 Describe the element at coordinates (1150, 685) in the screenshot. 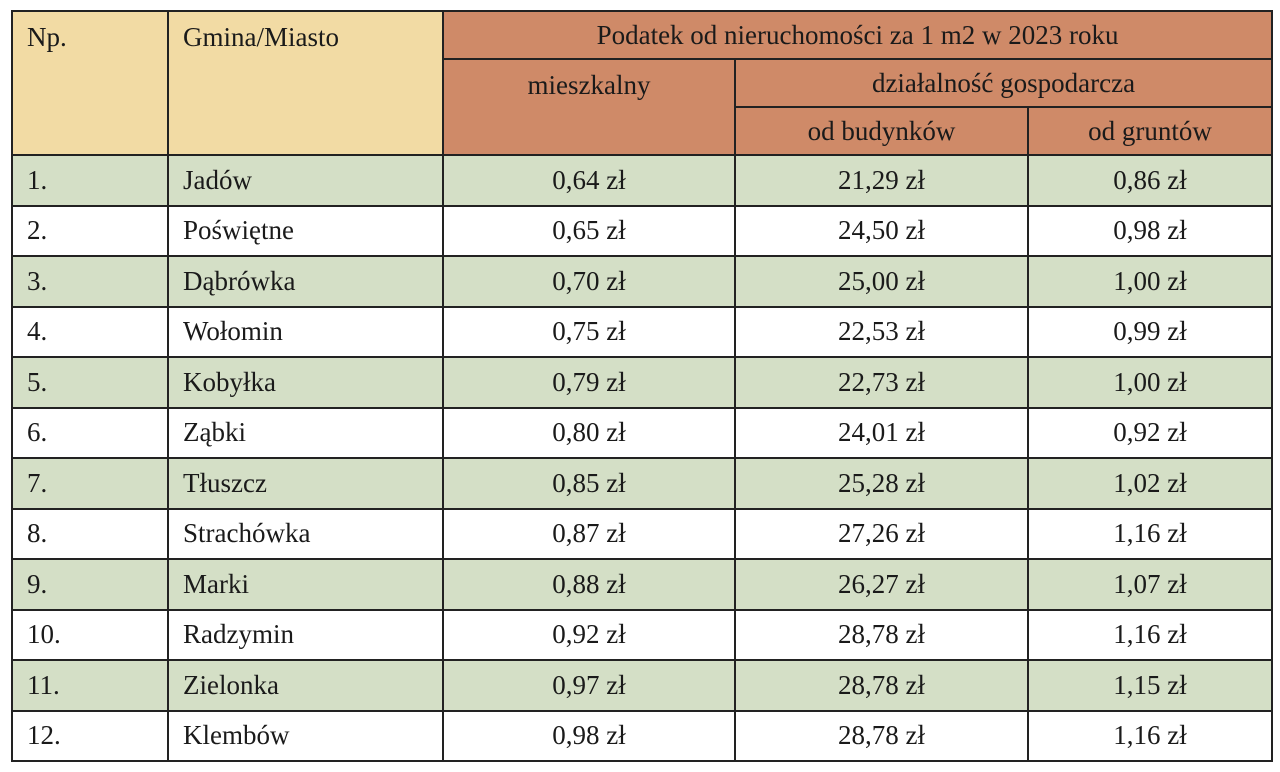

I see `table-cell: 1,15 zł` at that location.